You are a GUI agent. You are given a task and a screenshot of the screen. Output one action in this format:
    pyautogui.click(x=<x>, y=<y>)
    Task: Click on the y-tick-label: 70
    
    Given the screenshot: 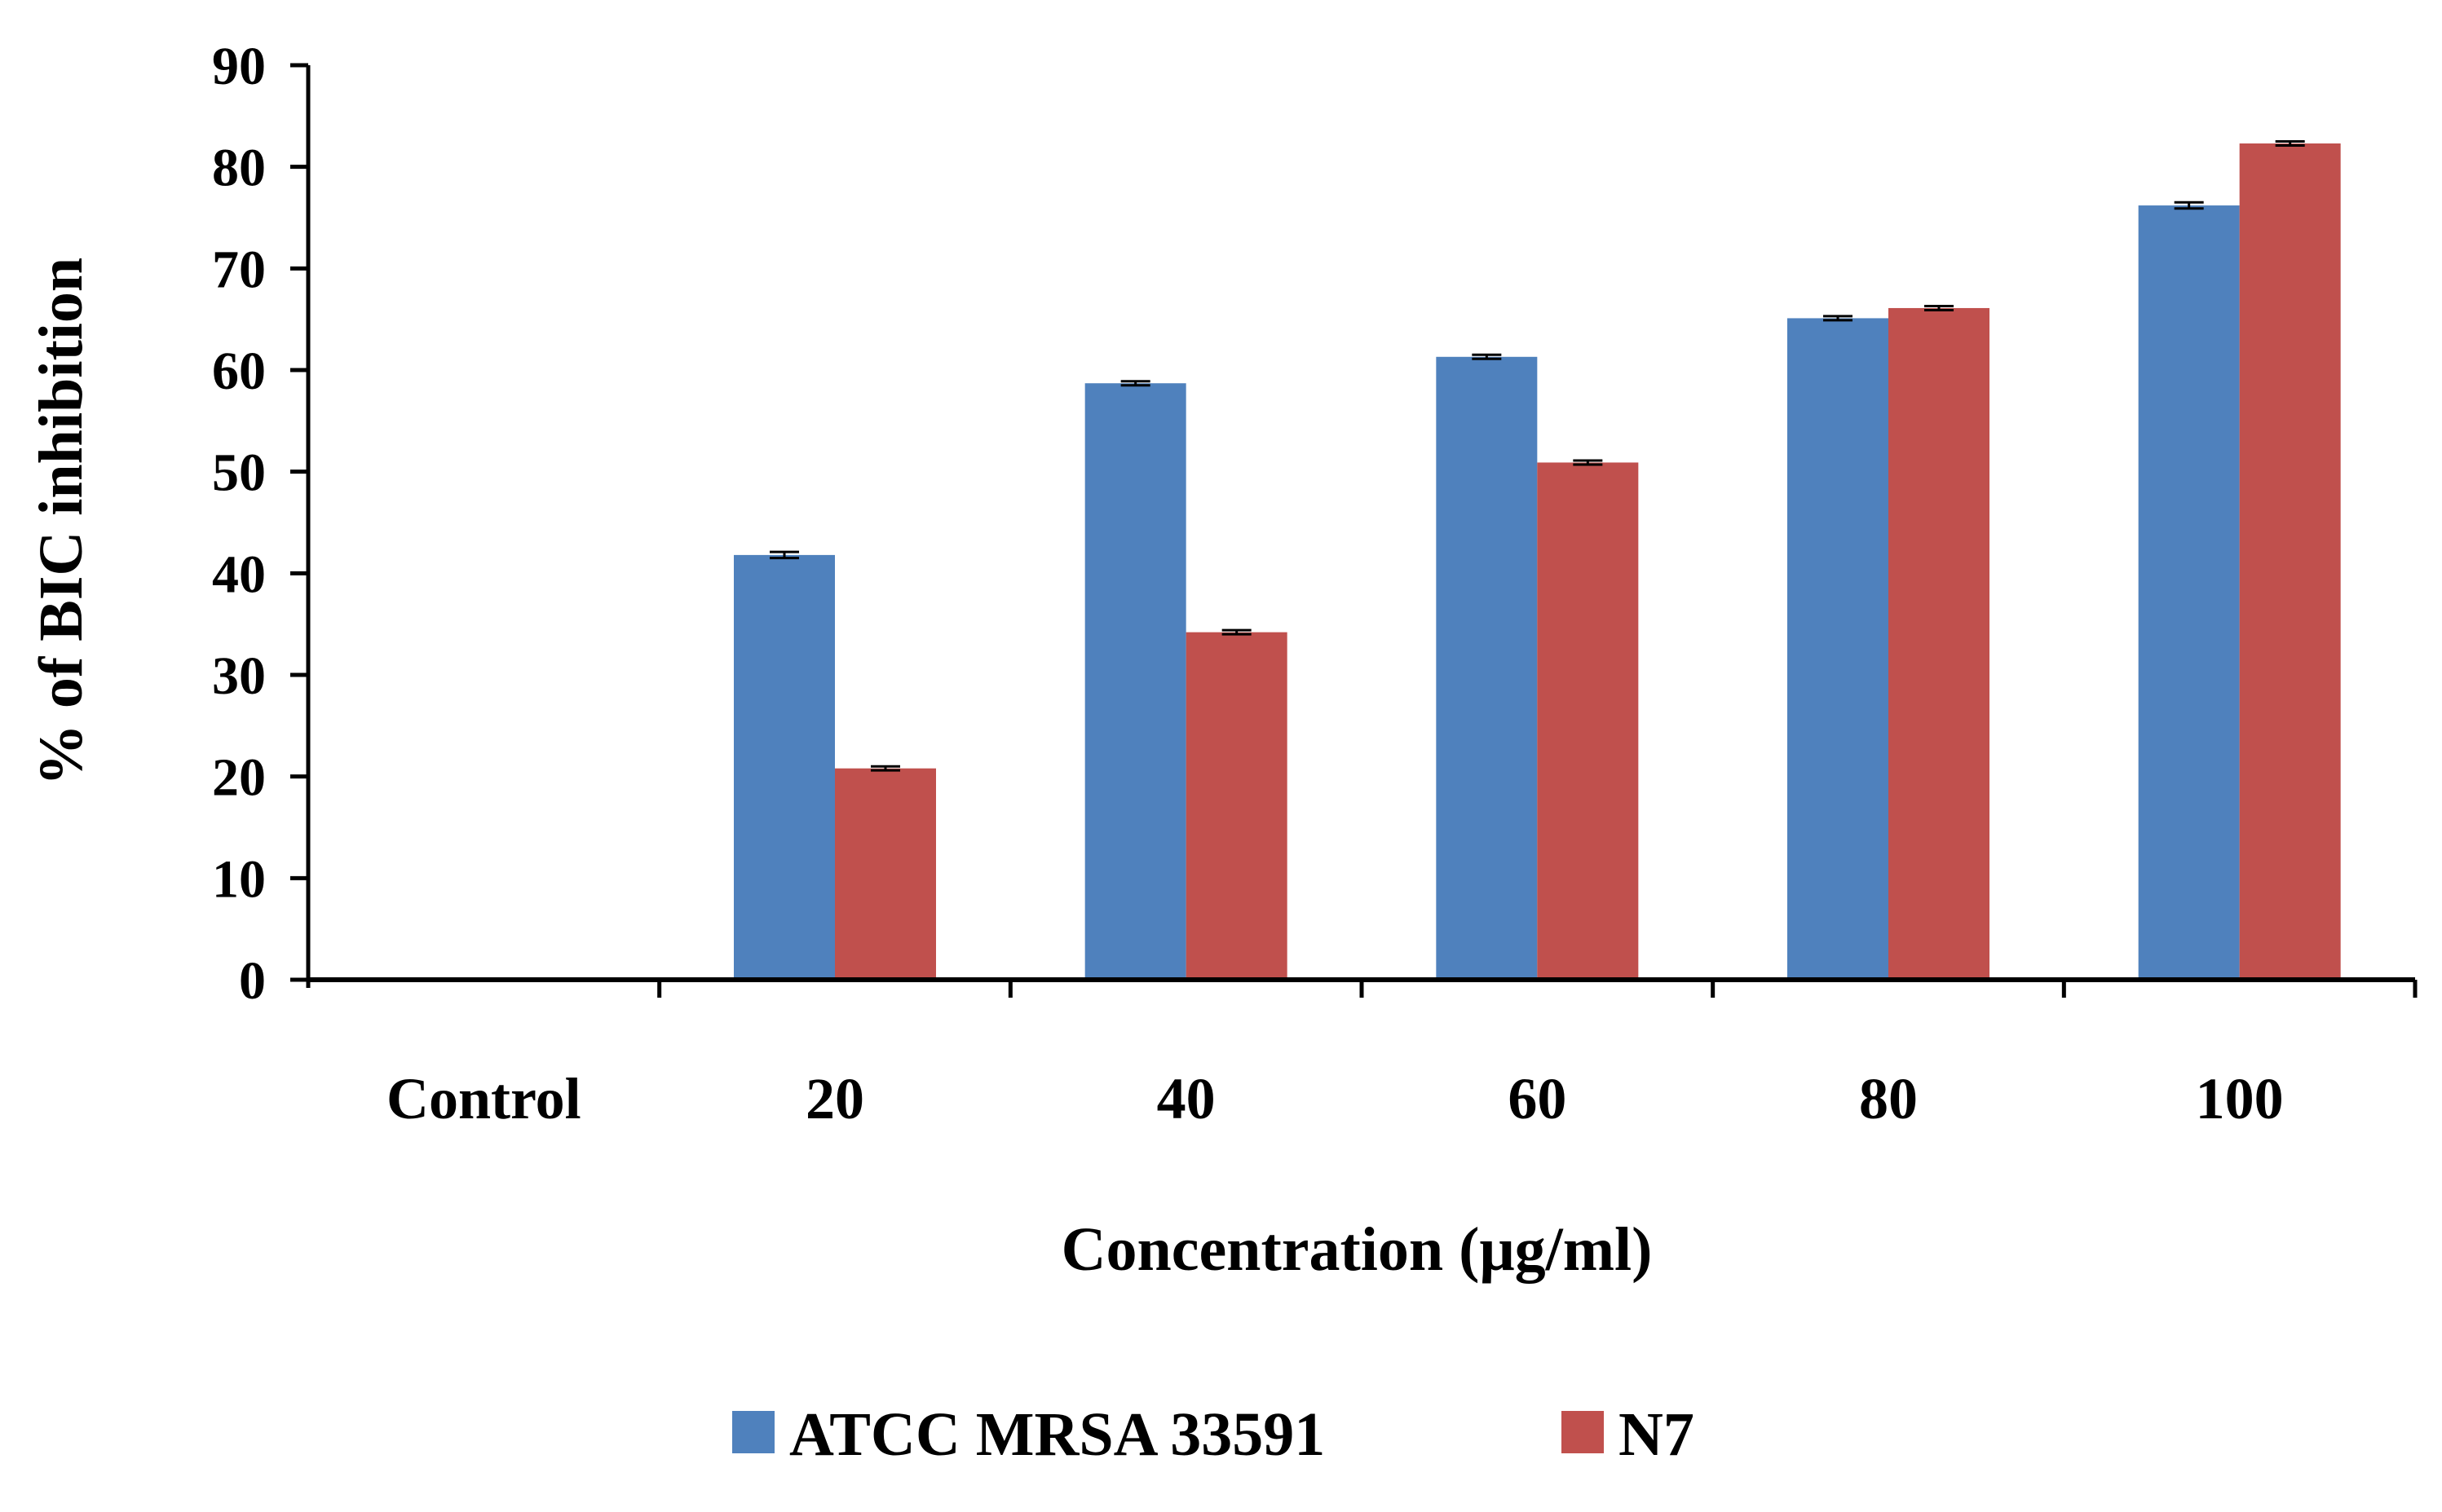 What is the action you would take?
    pyautogui.click(x=239, y=269)
    